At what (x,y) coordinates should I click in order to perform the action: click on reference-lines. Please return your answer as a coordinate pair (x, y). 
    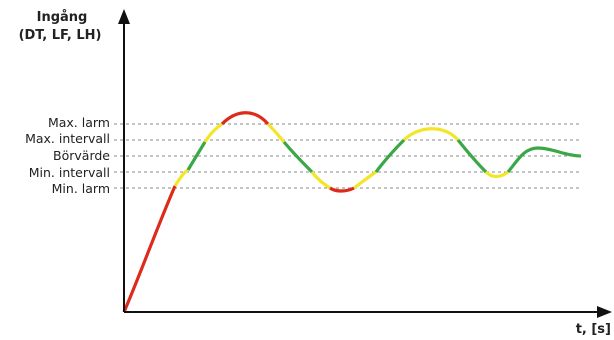
    Looking at the image, I should click on (348, 156).